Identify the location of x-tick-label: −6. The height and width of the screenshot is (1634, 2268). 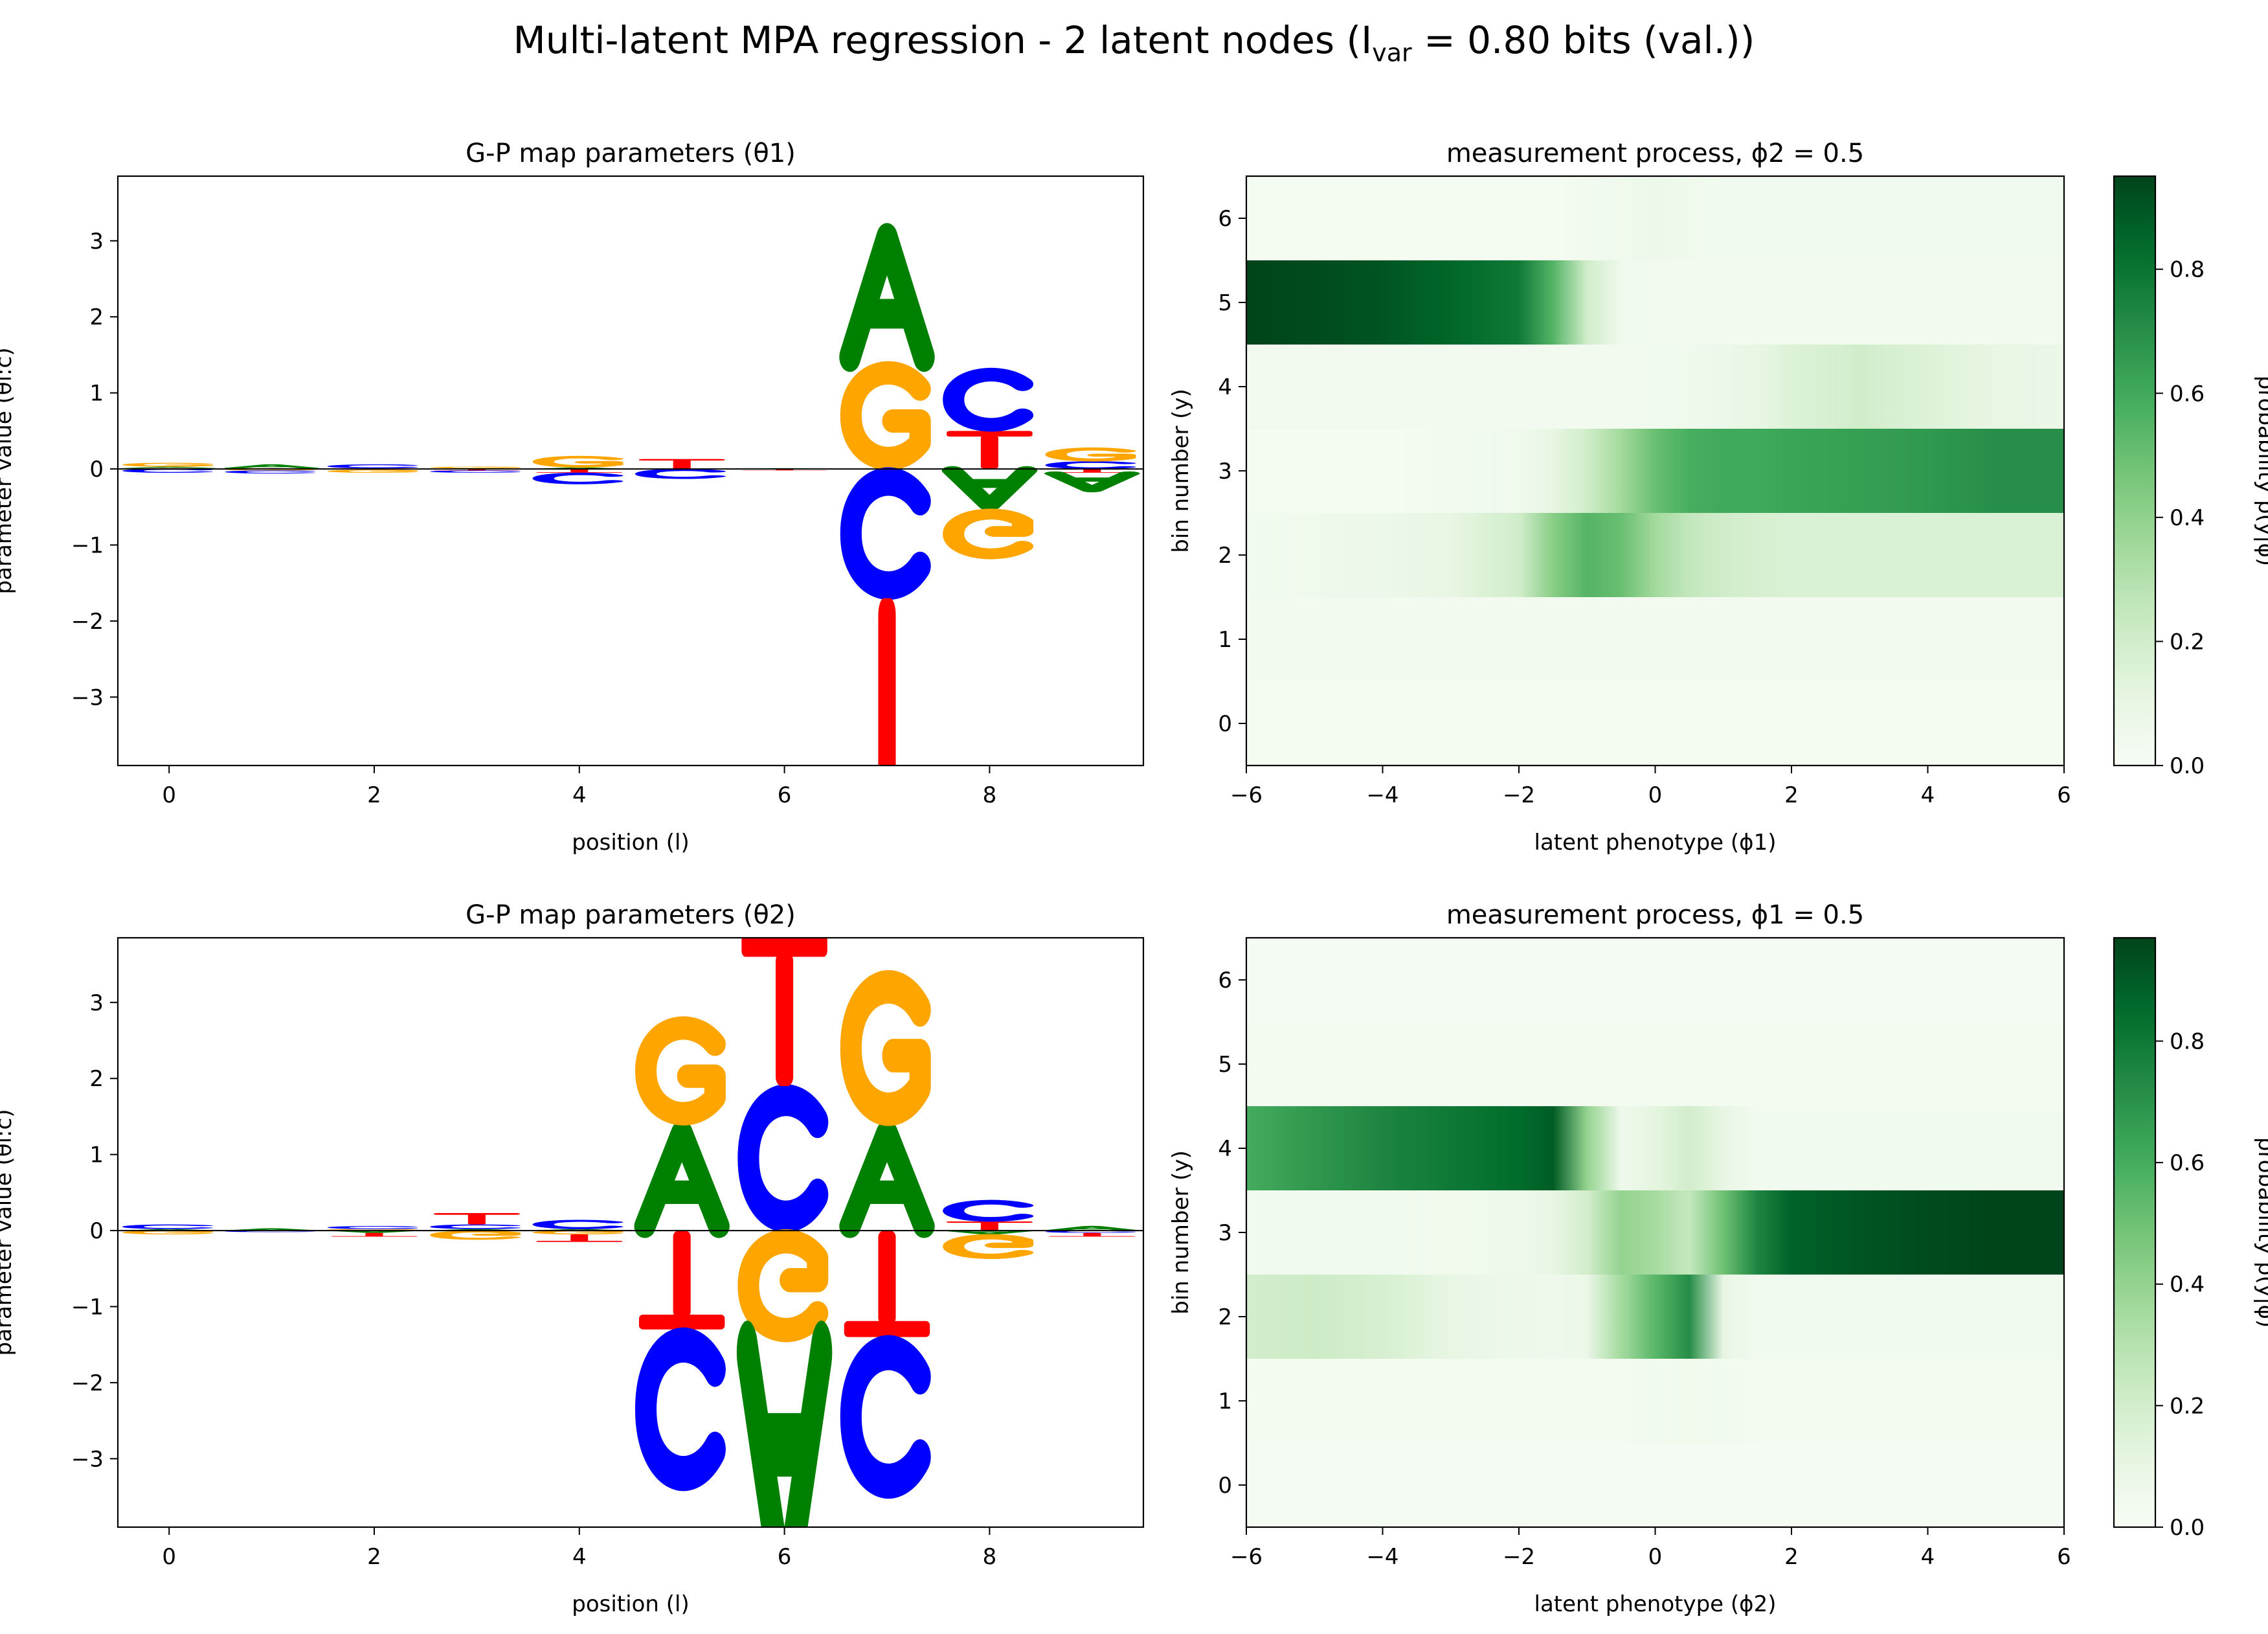
(1247, 795).